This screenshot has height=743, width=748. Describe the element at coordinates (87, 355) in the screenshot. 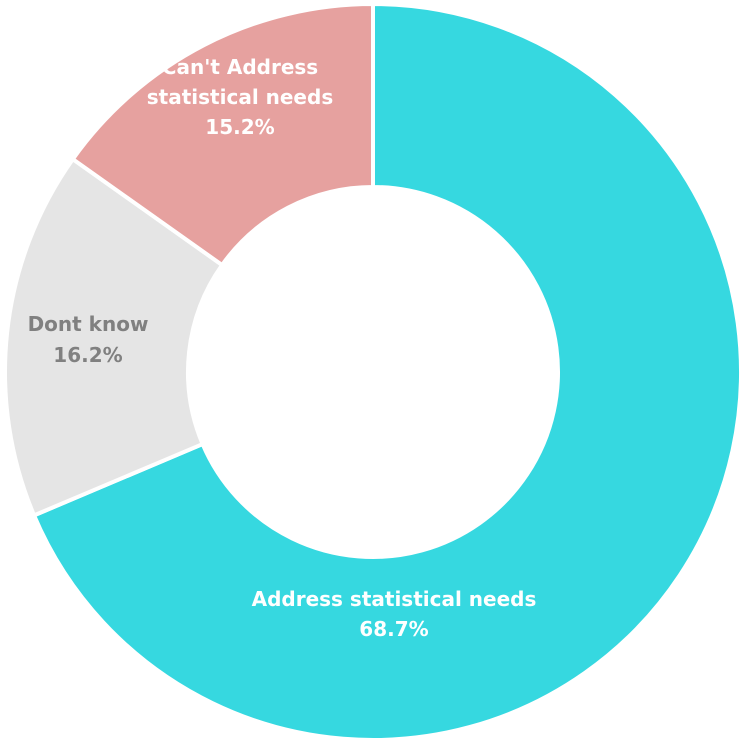

I see `slice-value-label: 16.2%` at that location.